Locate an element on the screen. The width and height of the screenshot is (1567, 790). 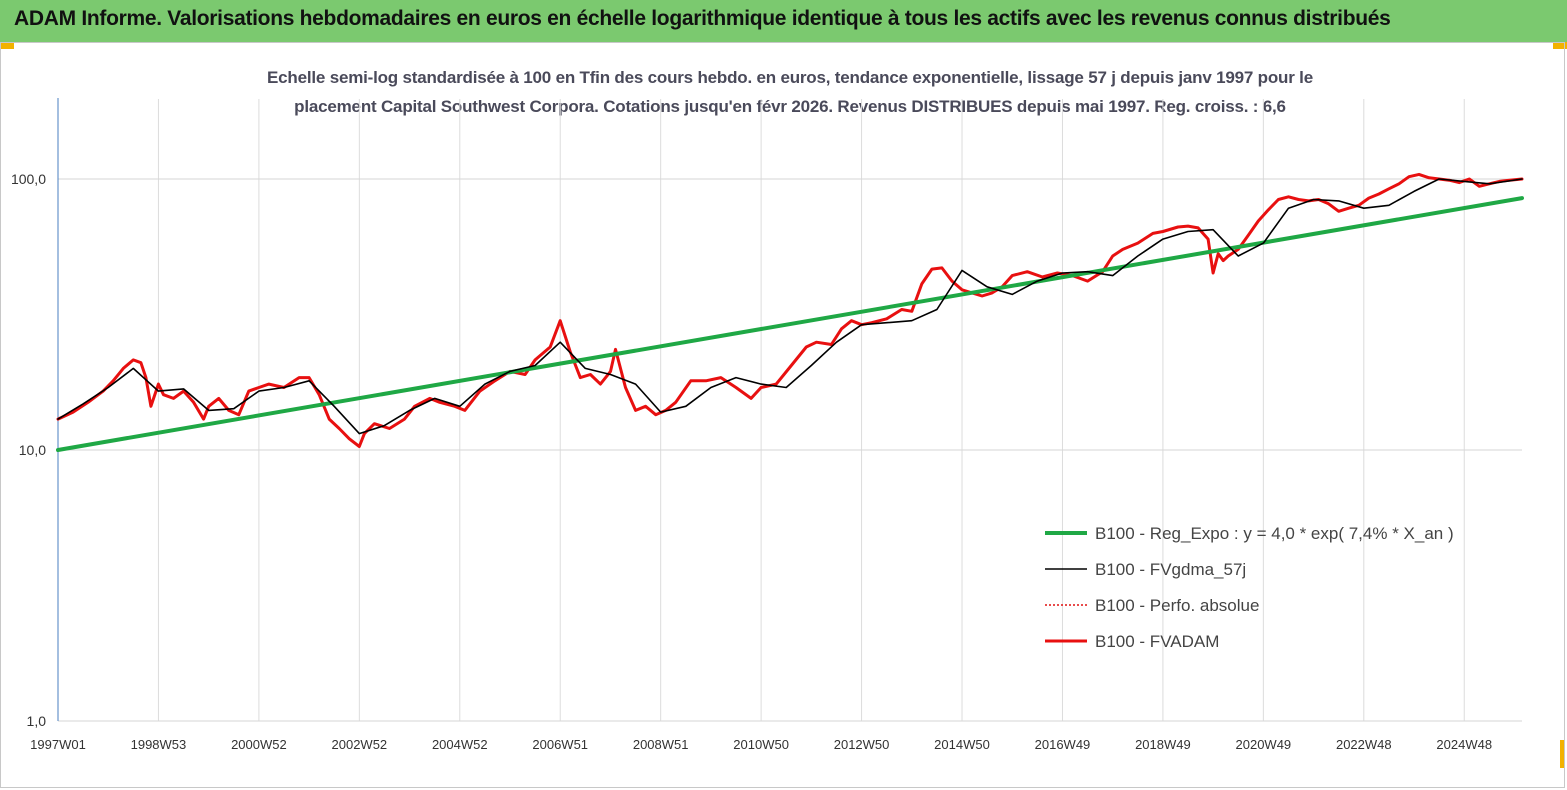
legend-item: B100 - FVADAM is located at coordinates (1132, 641).